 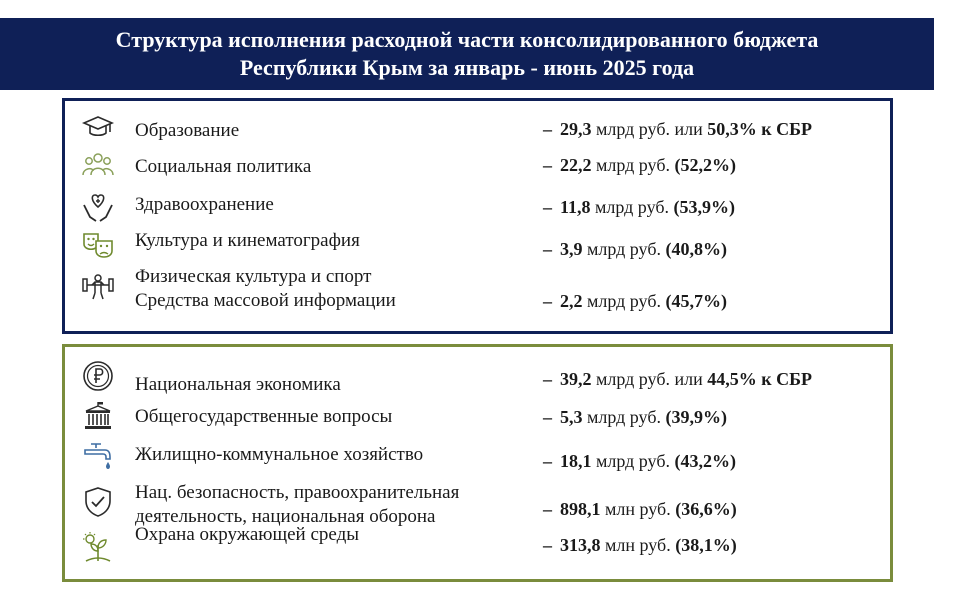 What do you see at coordinates (264, 416) in the screenshot?
I see `item-label: Общегосударственные вопросы` at bounding box center [264, 416].